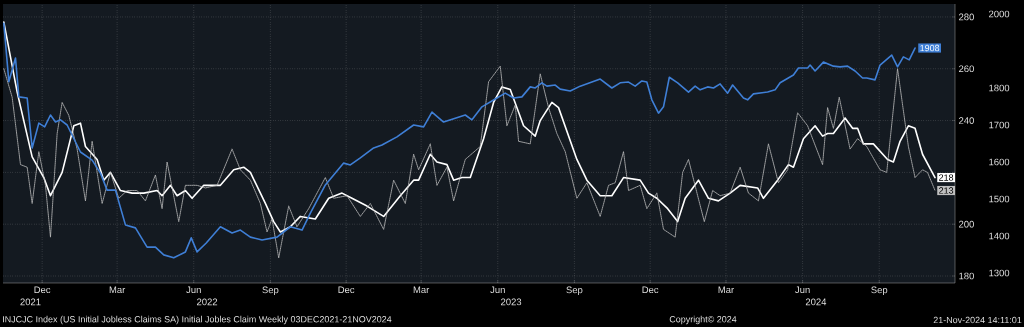 This screenshot has width=1024, height=327. I want to click on y-tick-label: 200, so click(966, 224).